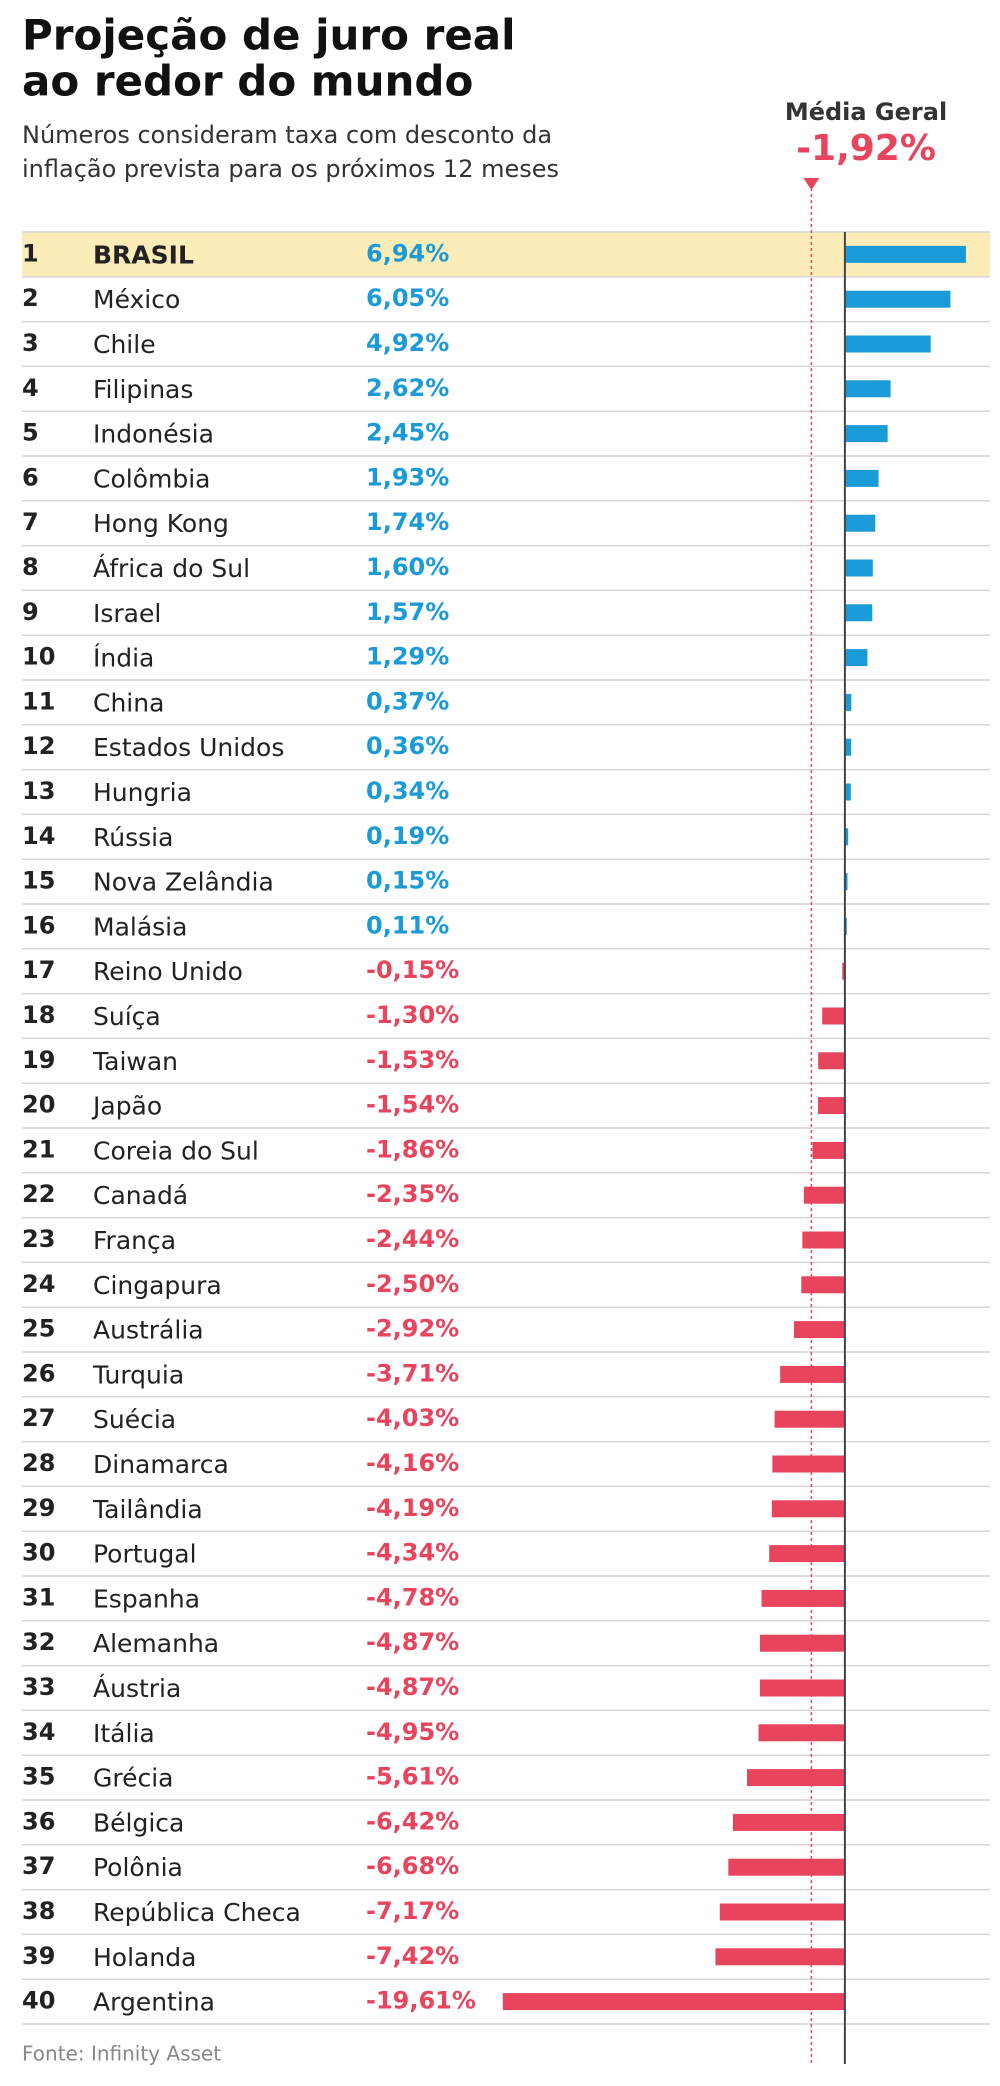  Describe the element at coordinates (407, 925) in the screenshot. I see `value-label: 0,11%` at that location.